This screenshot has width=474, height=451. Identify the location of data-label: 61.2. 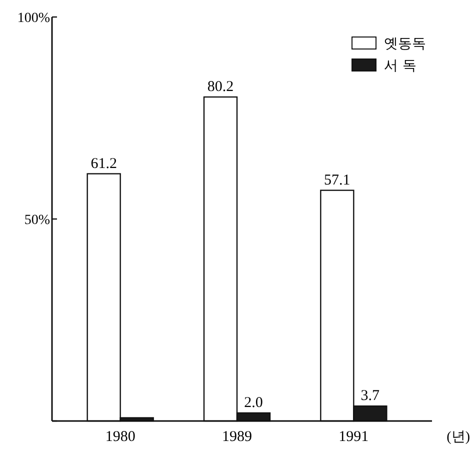
(103, 164).